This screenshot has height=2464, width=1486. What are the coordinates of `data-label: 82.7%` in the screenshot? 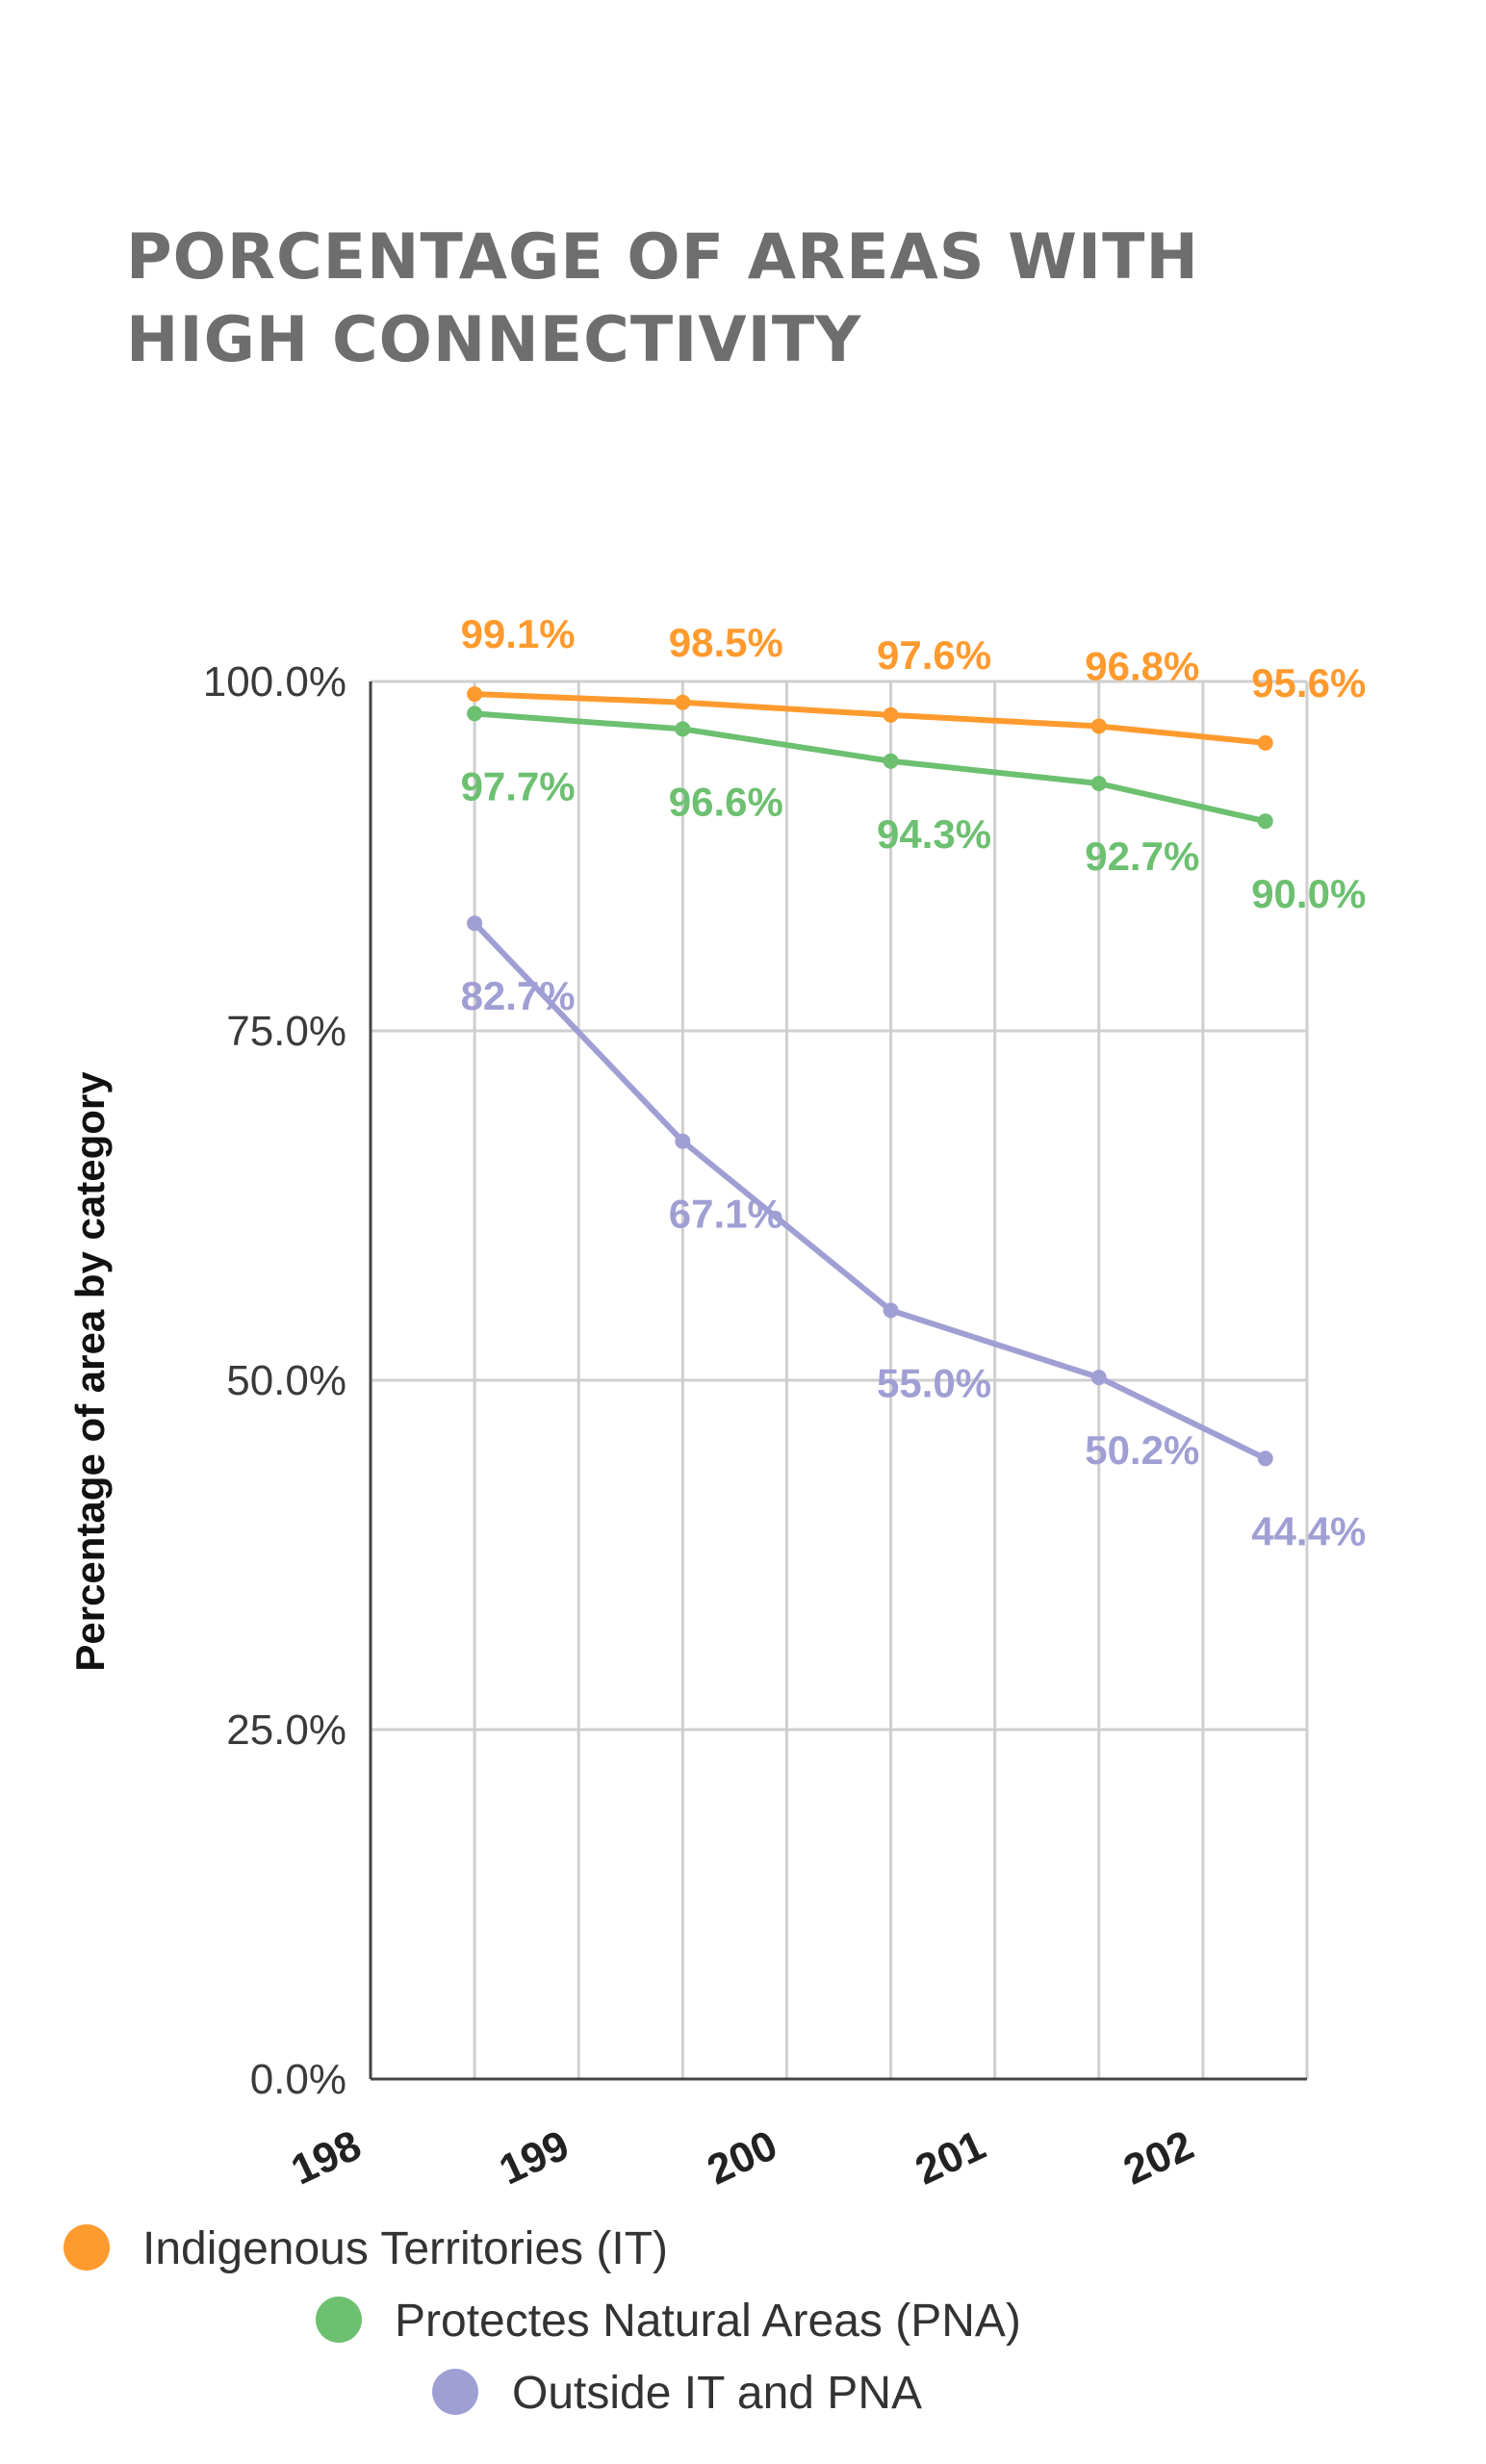 It's located at (518, 995).